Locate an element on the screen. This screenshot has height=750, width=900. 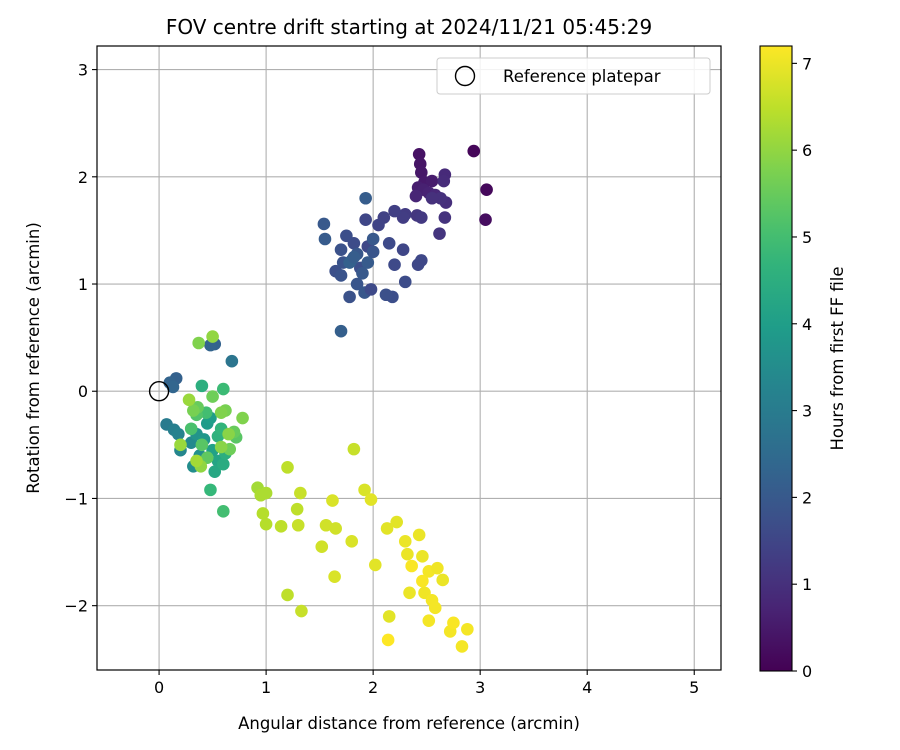
y-tick-label: 2 is located at coordinates (83, 177).